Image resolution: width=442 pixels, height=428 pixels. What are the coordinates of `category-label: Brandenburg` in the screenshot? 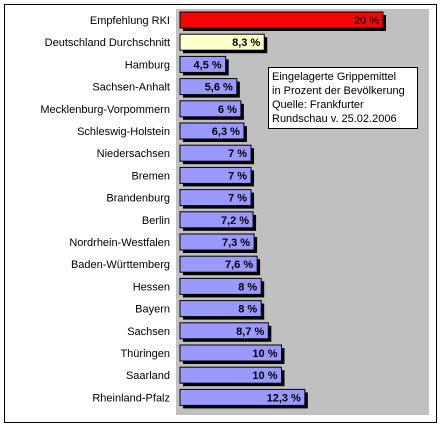 It's located at (138, 199).